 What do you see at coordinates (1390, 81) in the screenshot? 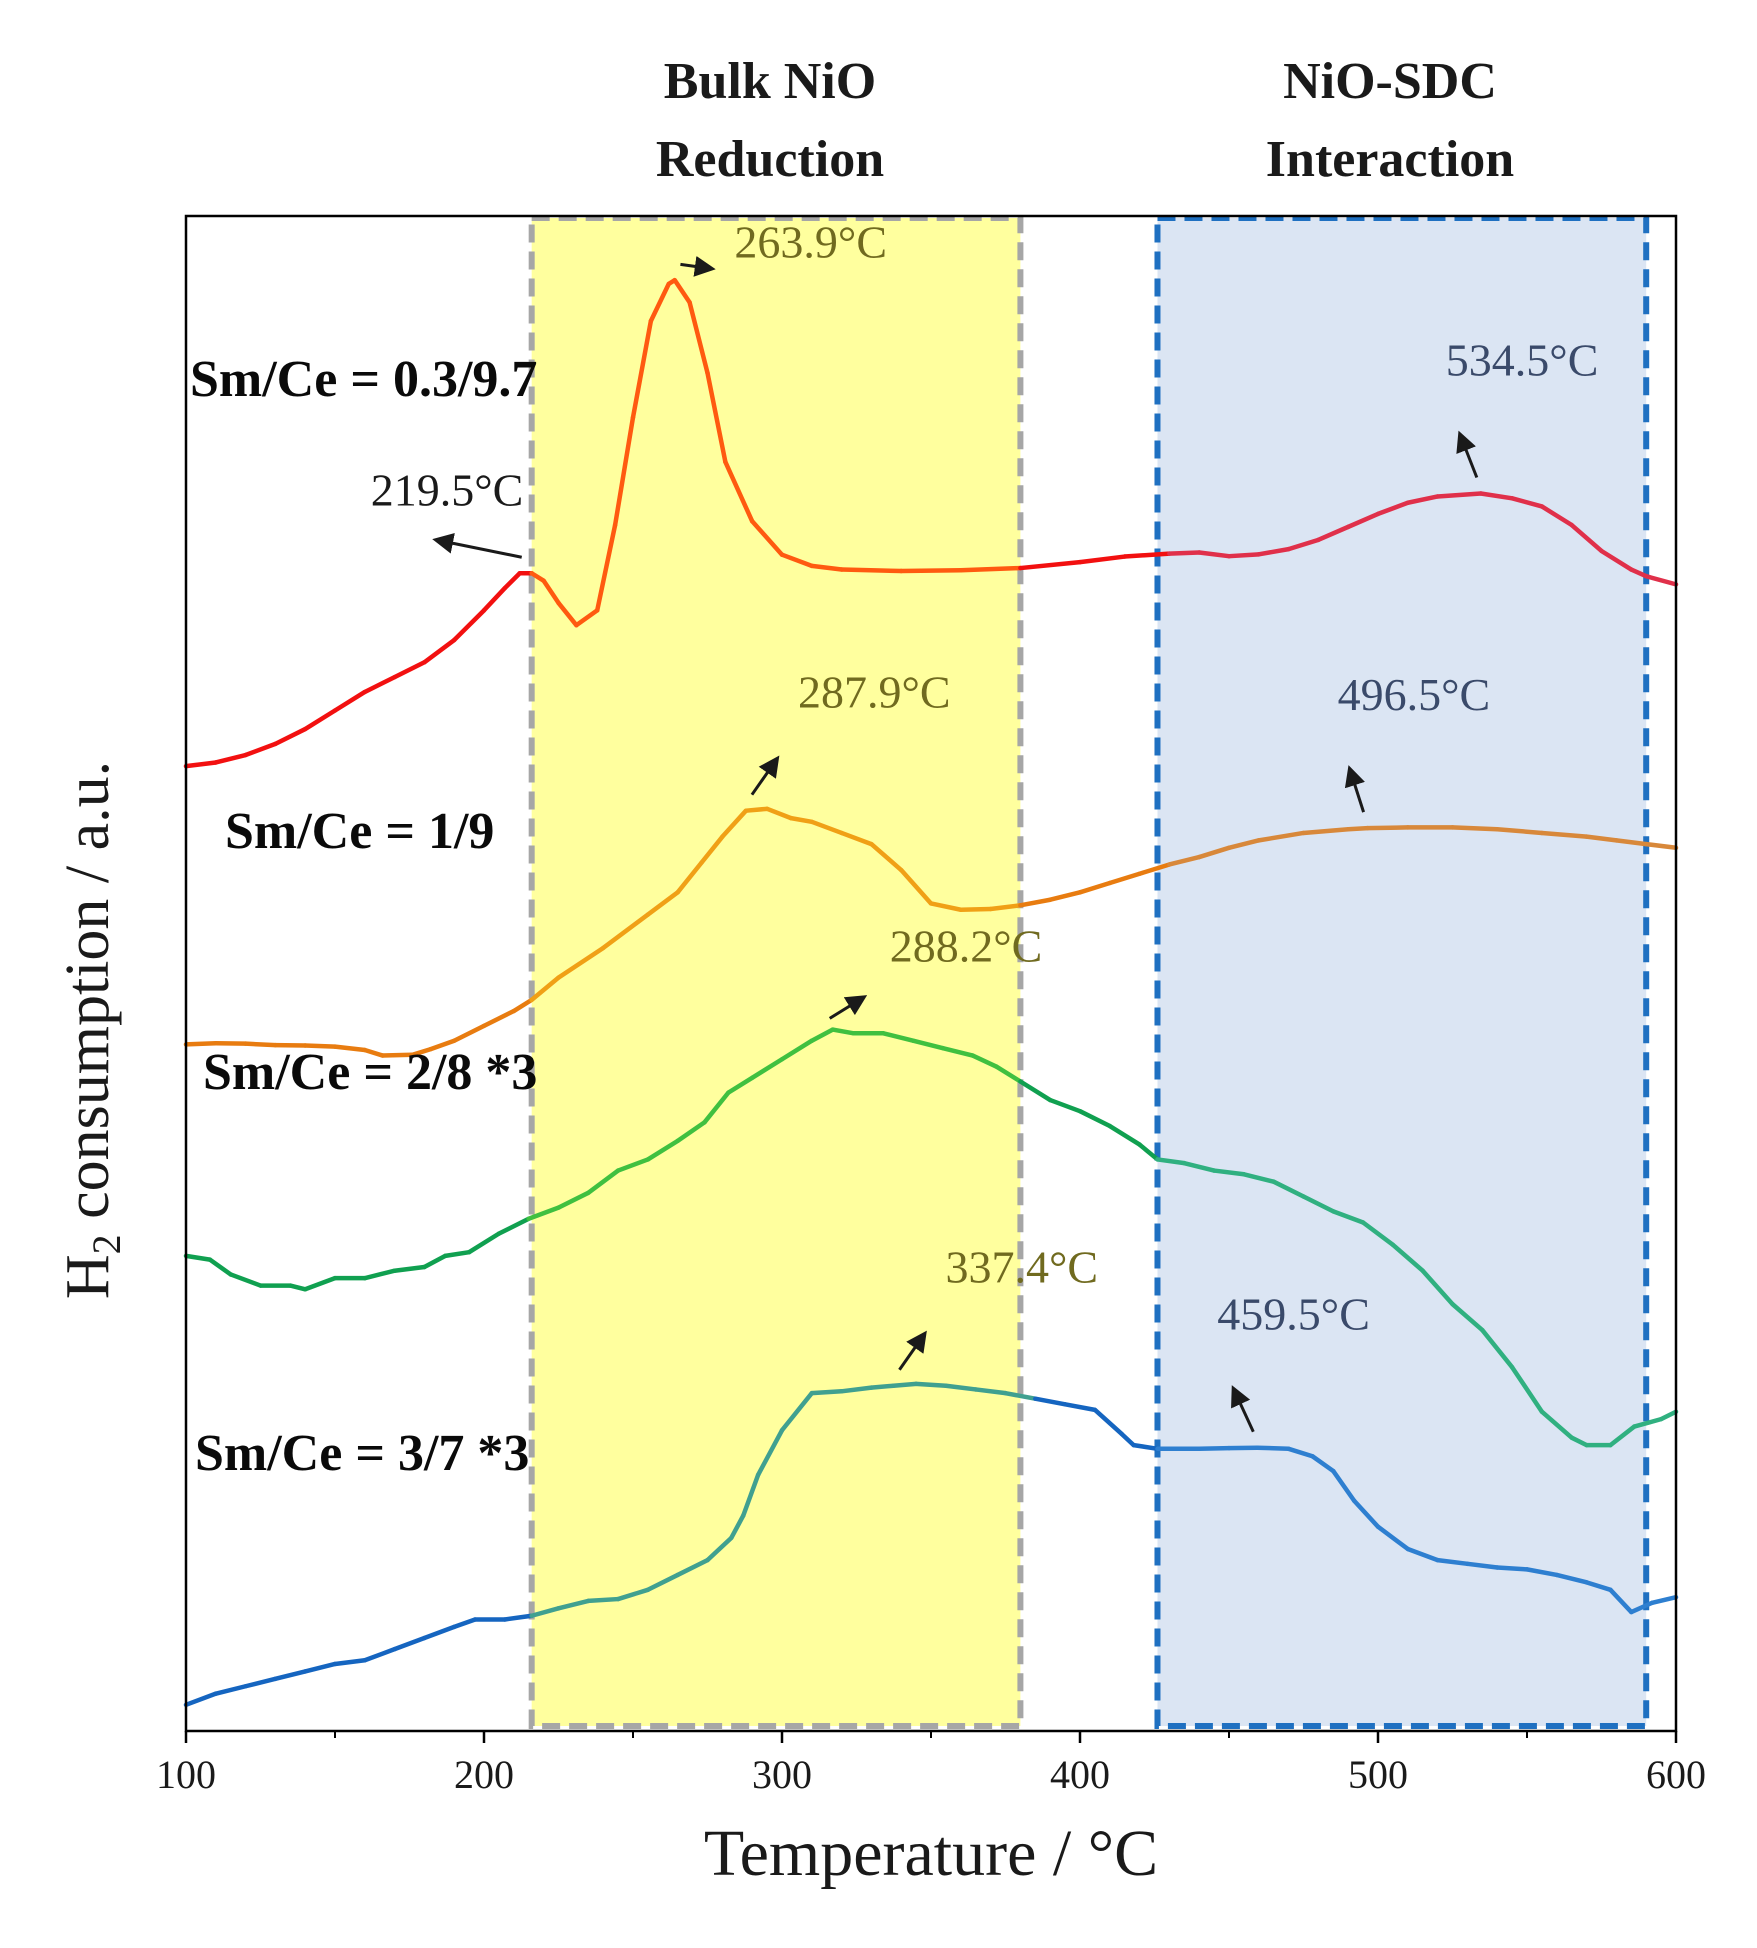
I see `region-title-sdc-line1: NiO-SDC` at bounding box center [1390, 81].